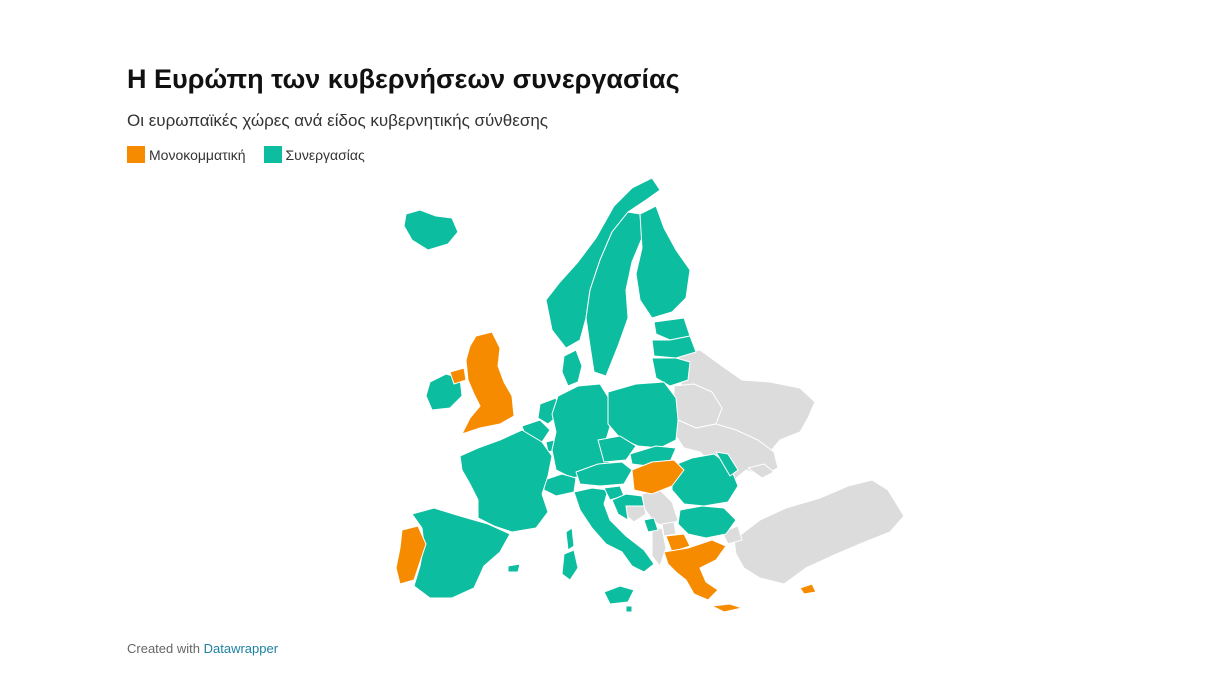 Image resolution: width=1206 pixels, height=687 pixels. I want to click on country-bulgaria, so click(707, 522).